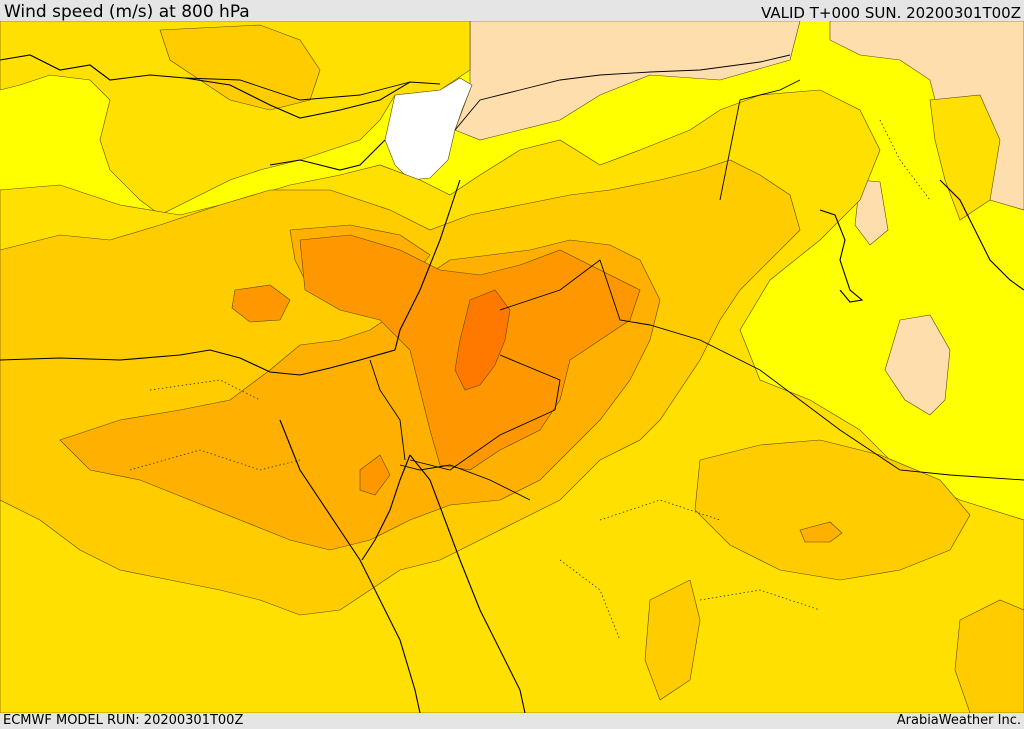 The width and height of the screenshot is (1024, 729). Describe the element at coordinates (240, 67) in the screenshot. I see `band-amber-north` at that location.